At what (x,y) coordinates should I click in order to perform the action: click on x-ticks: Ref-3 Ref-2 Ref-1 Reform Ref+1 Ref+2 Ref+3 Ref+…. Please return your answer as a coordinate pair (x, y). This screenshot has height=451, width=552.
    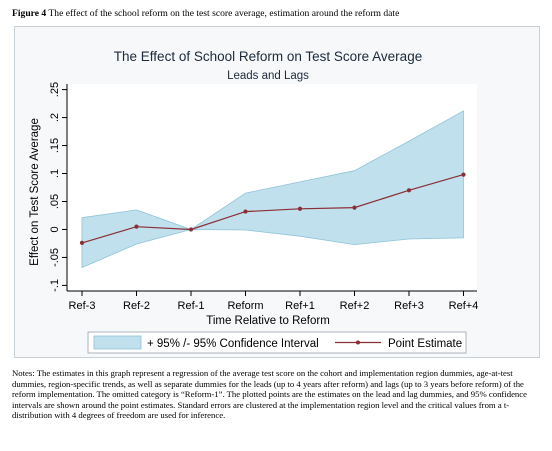
    Looking at the image, I should click on (274, 301).